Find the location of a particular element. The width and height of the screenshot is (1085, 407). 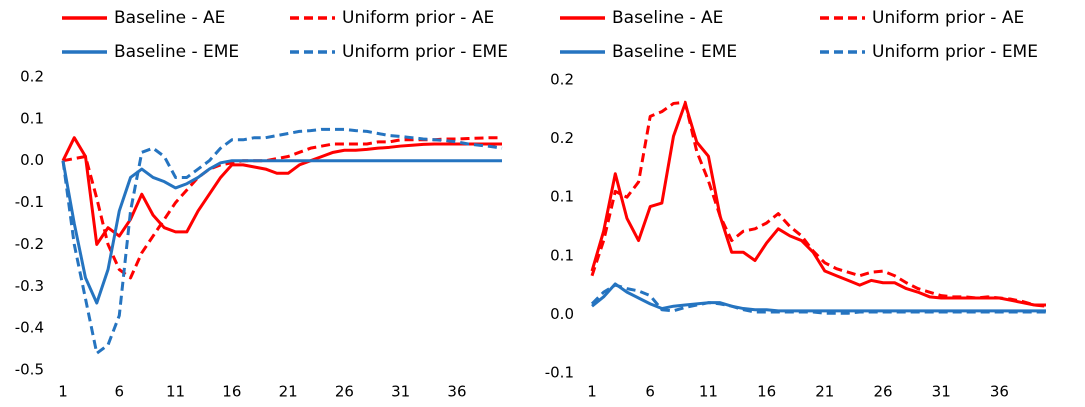

y-tick-label: -0.5 is located at coordinates (29, 370).